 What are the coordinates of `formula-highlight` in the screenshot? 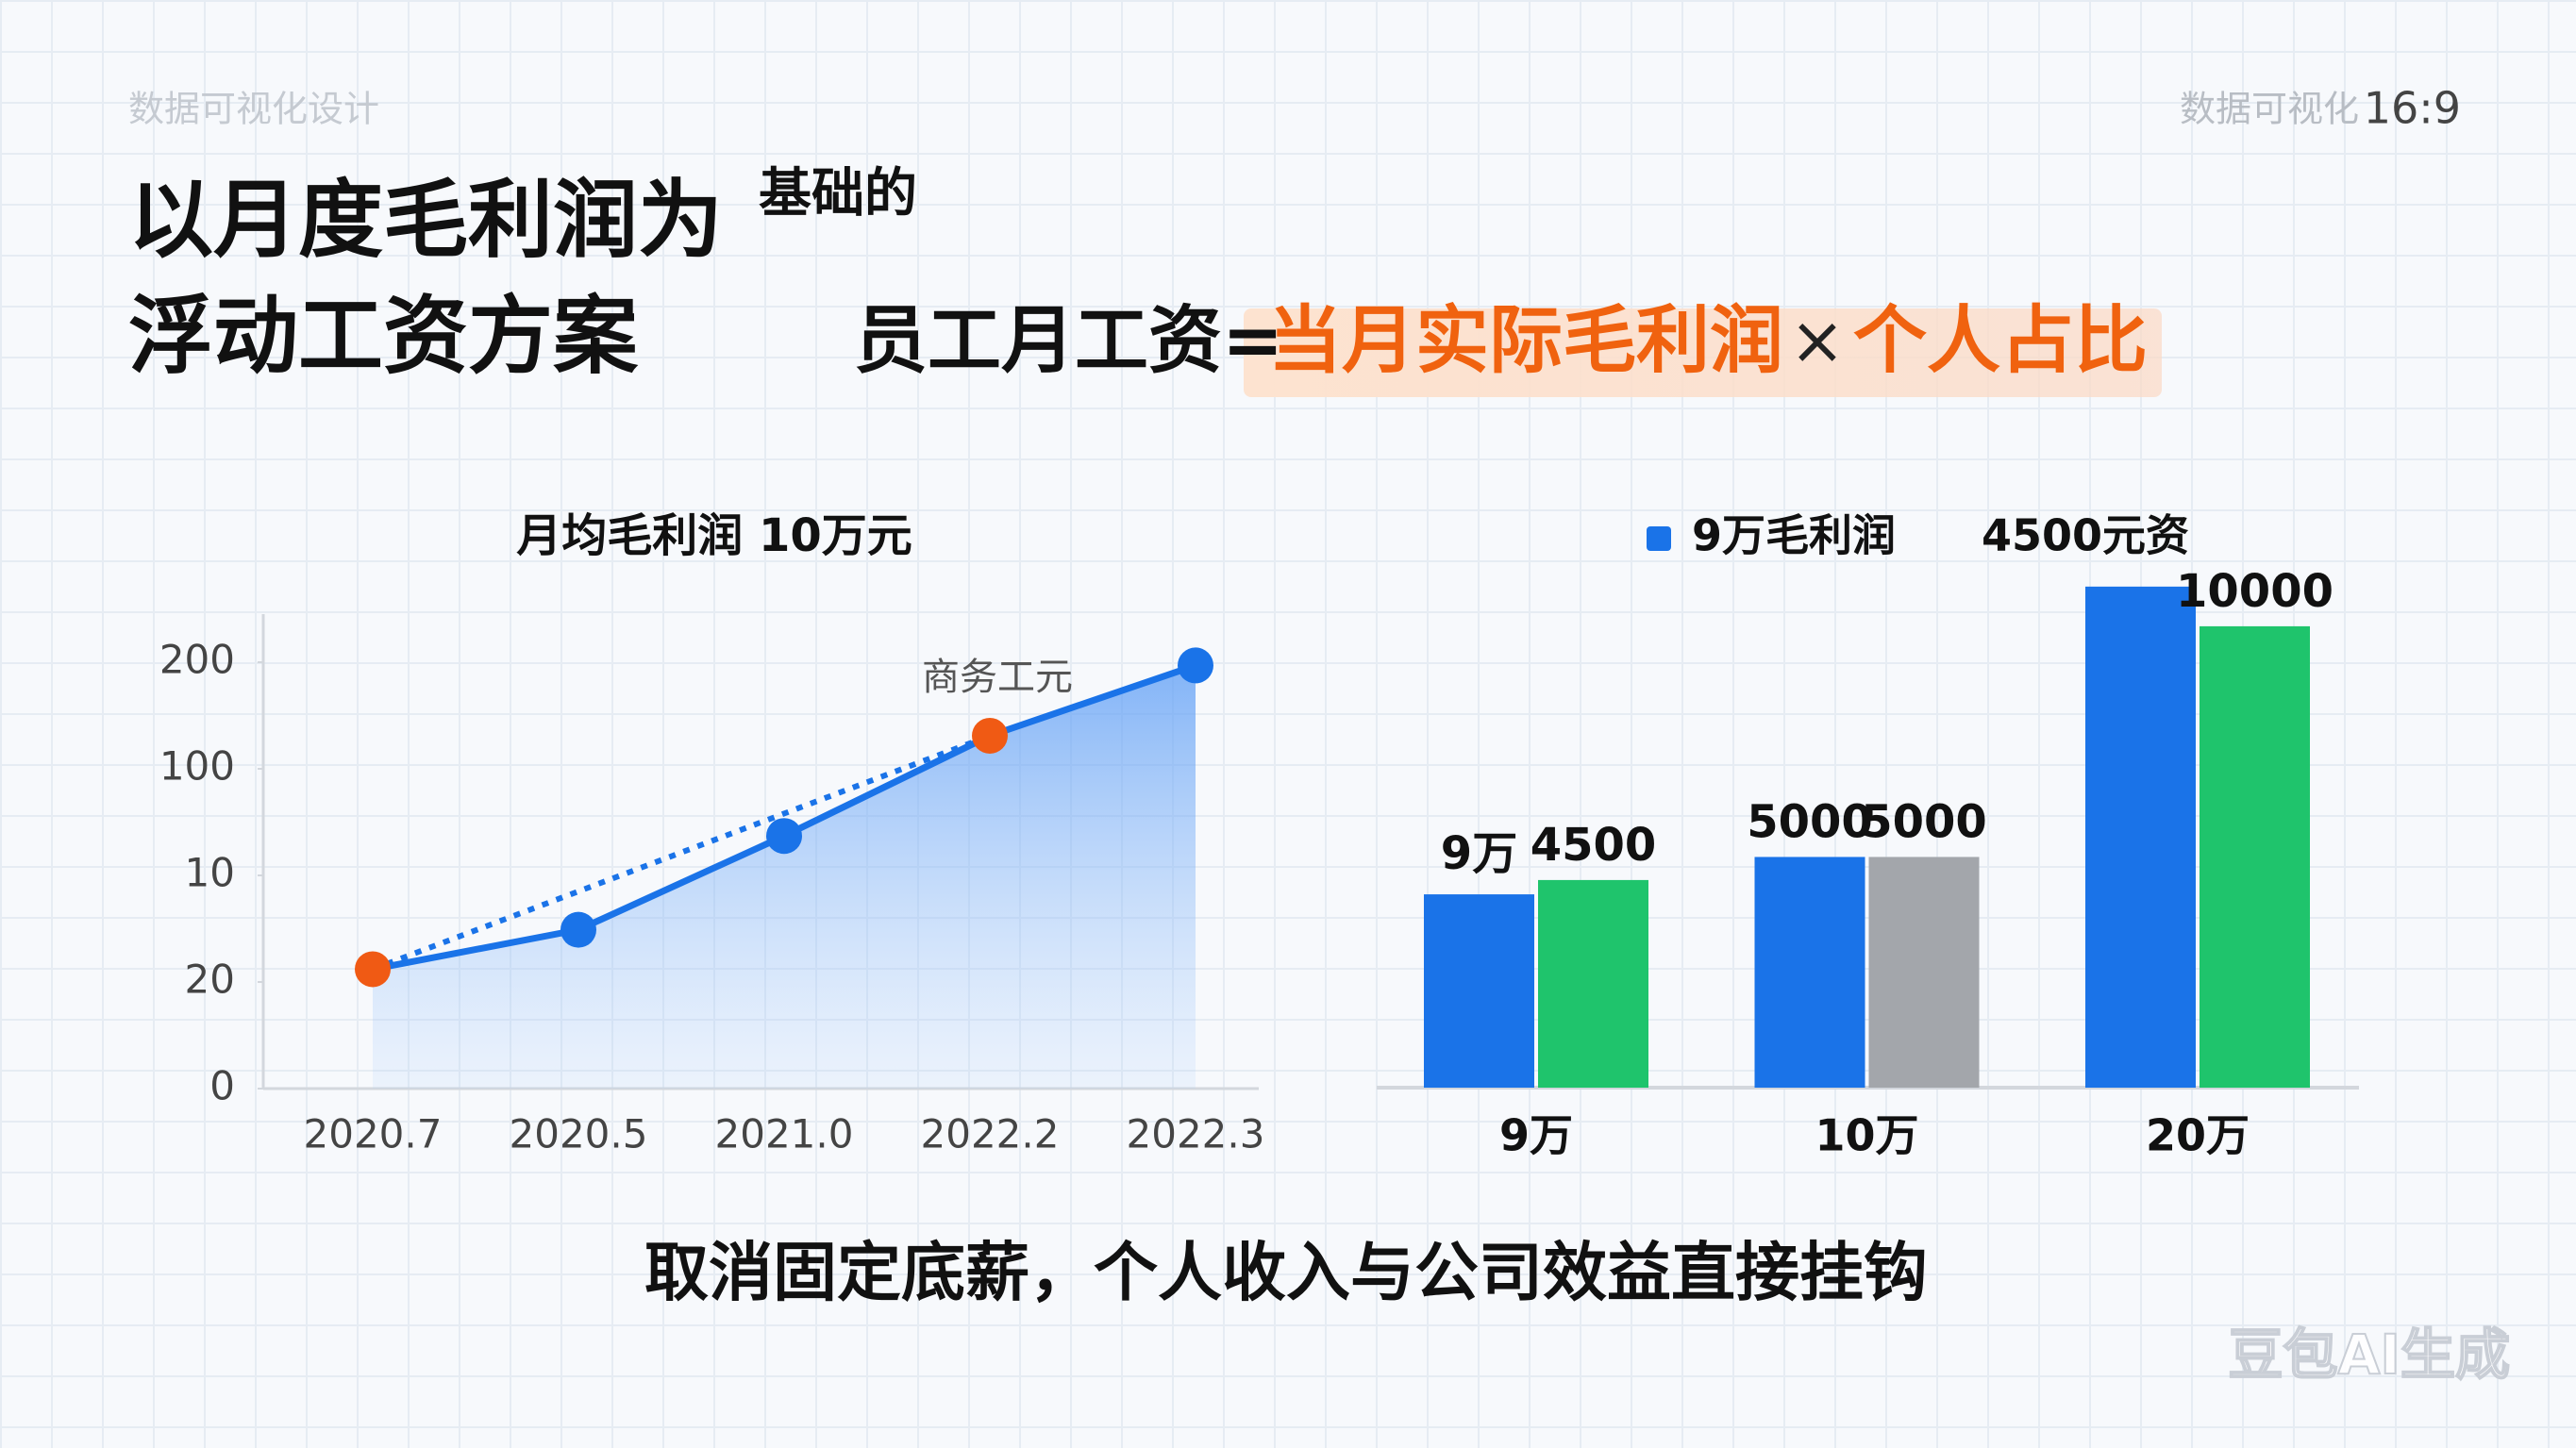 It's located at (1703, 352).